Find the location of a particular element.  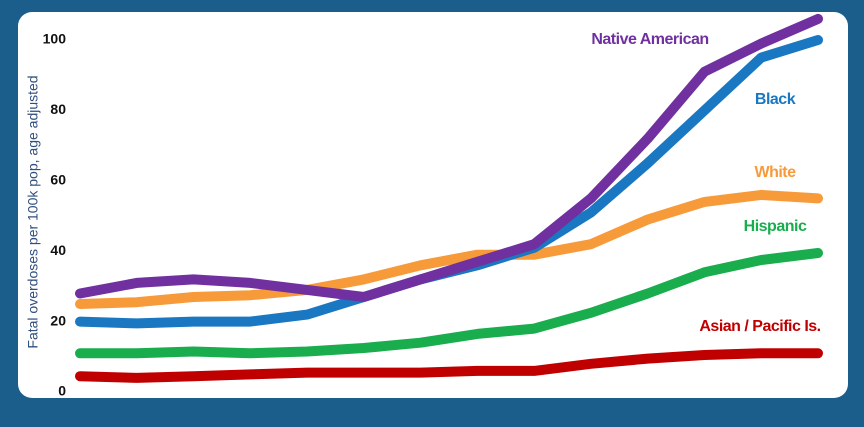

series-label: Native American is located at coordinates (649, 39).